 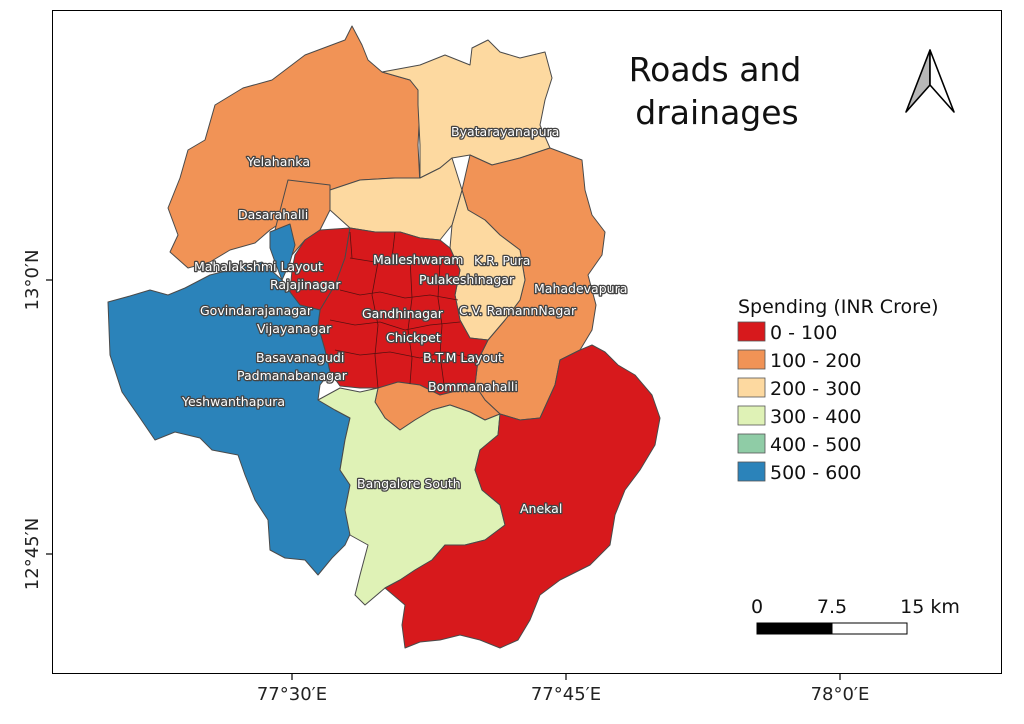 I want to click on label-cv-ramannagar: C.V. RamannNagar, so click(x=518, y=310).